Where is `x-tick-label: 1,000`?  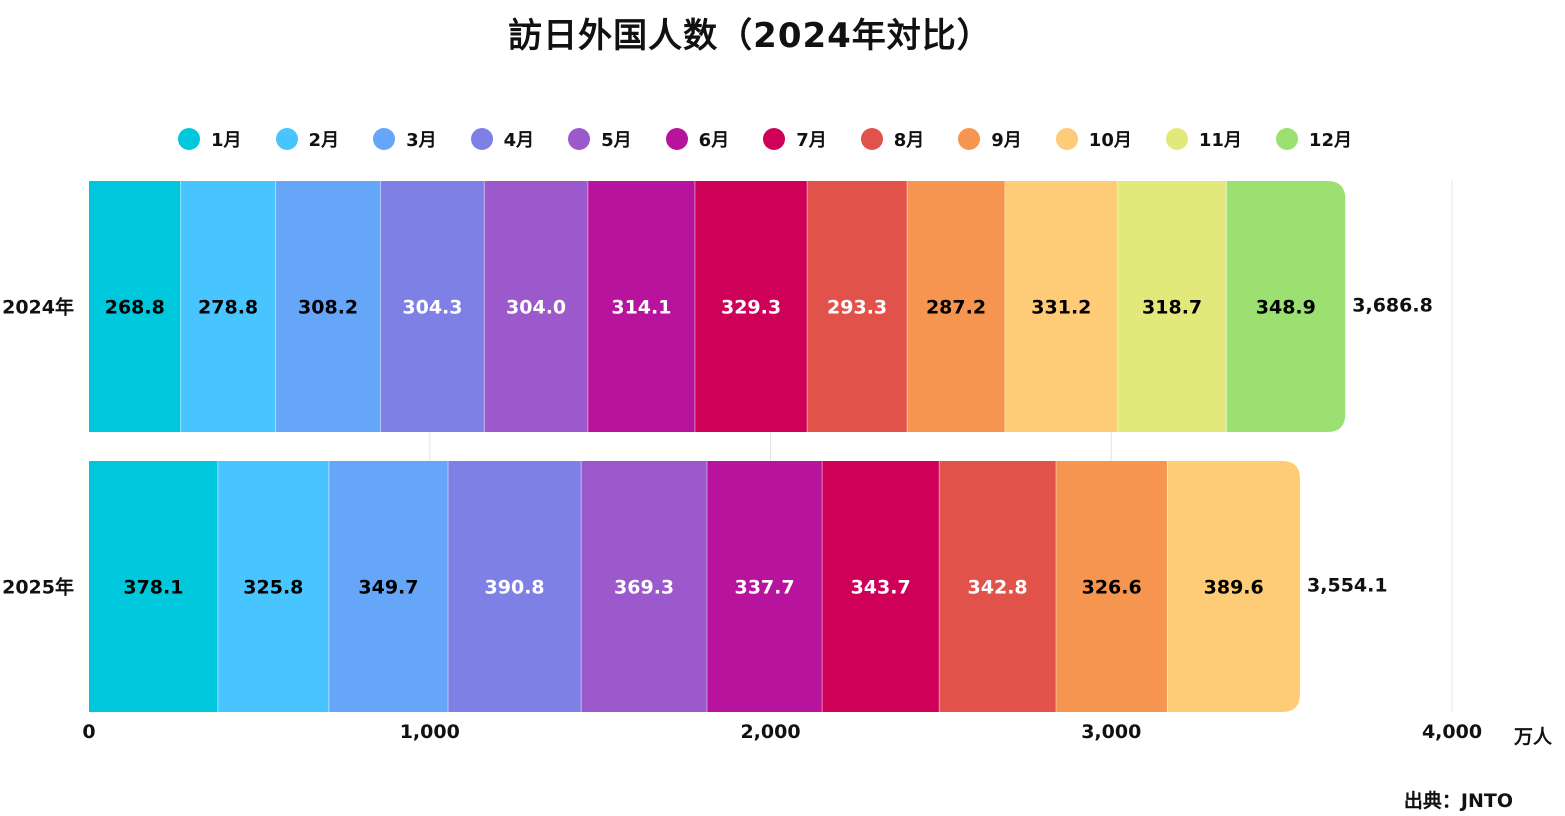 x-tick-label: 1,000 is located at coordinates (430, 732).